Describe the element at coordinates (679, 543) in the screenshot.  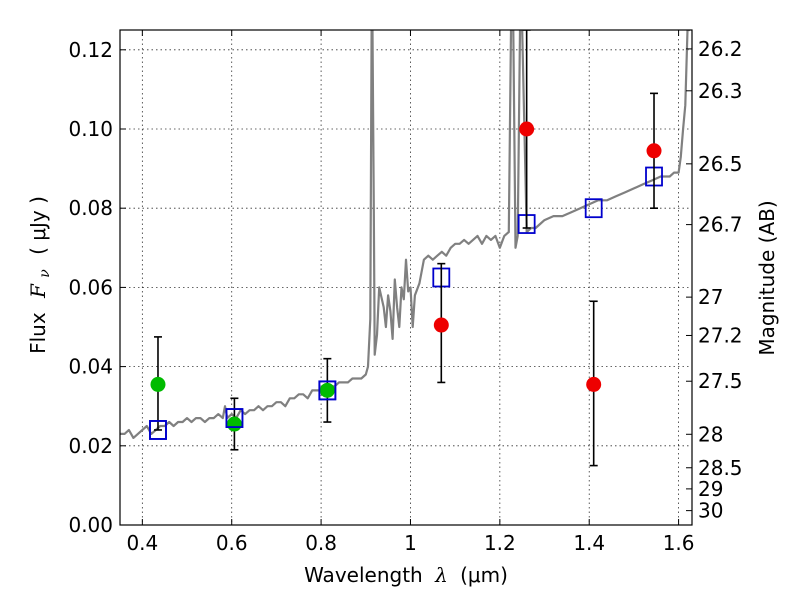
I see `x-tick-label: 1.6` at that location.